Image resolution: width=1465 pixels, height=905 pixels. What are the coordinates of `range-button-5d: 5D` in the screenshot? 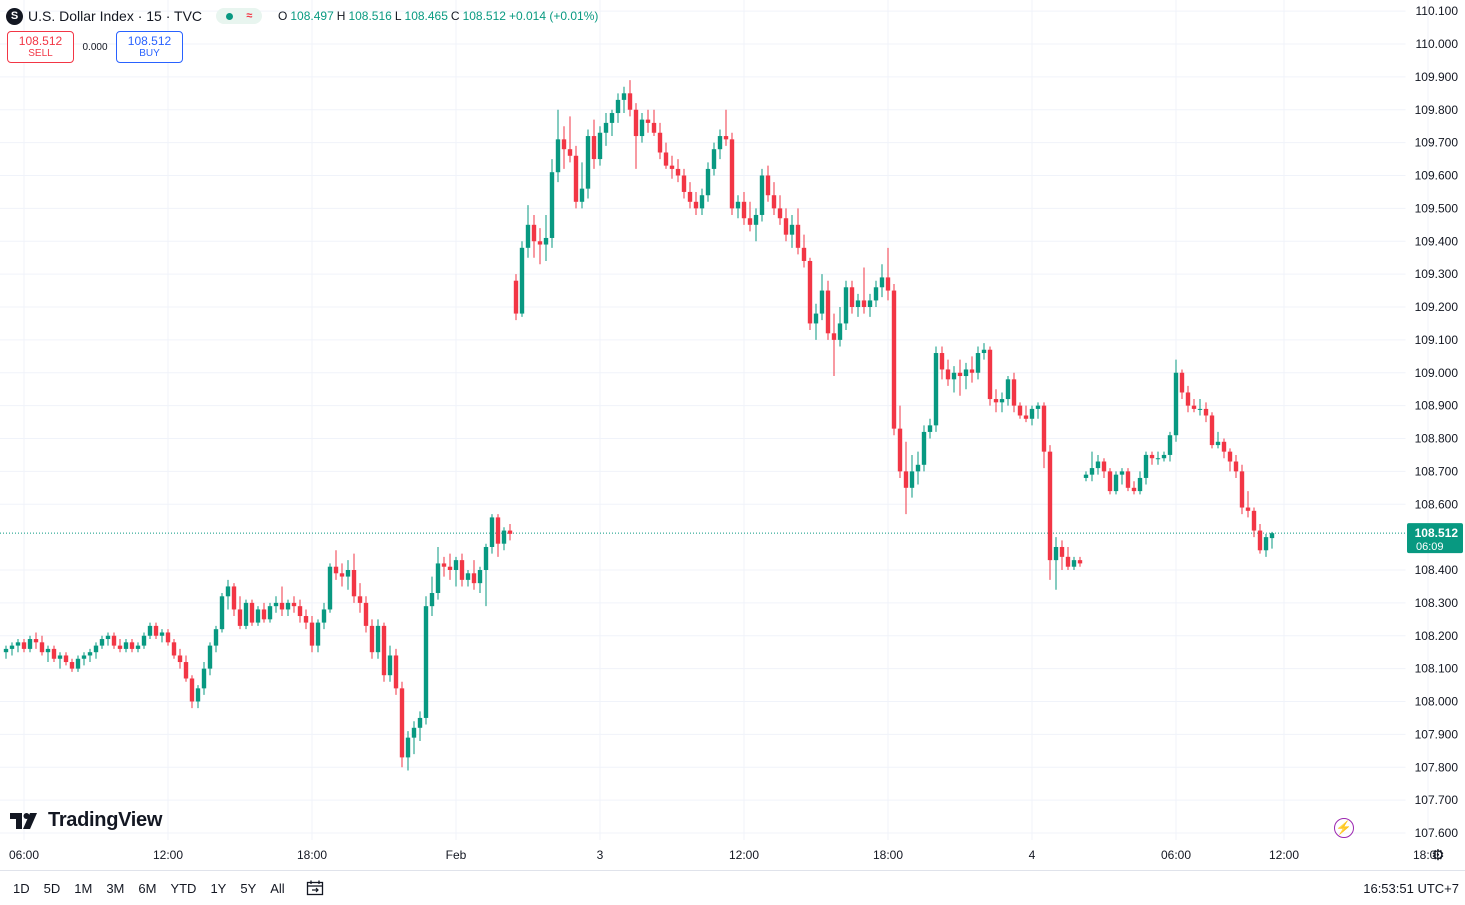 It's located at (52, 888).